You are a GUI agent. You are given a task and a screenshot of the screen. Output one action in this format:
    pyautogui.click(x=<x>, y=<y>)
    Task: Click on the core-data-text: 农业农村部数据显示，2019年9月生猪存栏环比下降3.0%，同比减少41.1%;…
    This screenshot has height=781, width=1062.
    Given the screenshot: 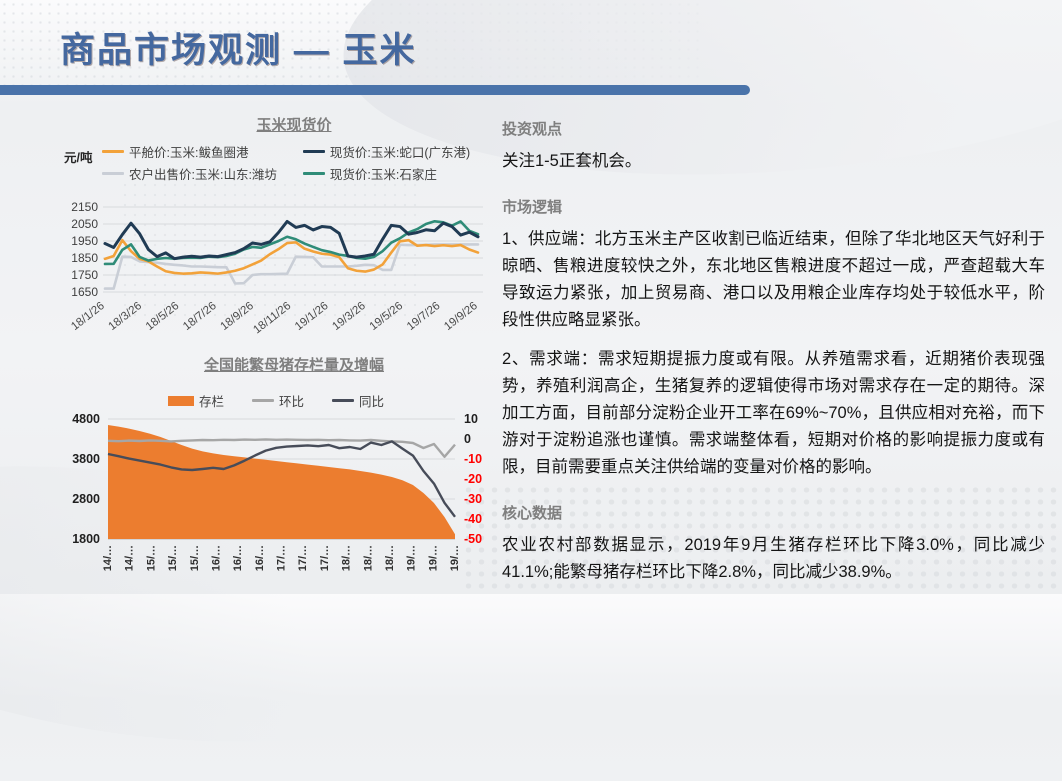 What is the action you would take?
    pyautogui.click(x=773, y=558)
    